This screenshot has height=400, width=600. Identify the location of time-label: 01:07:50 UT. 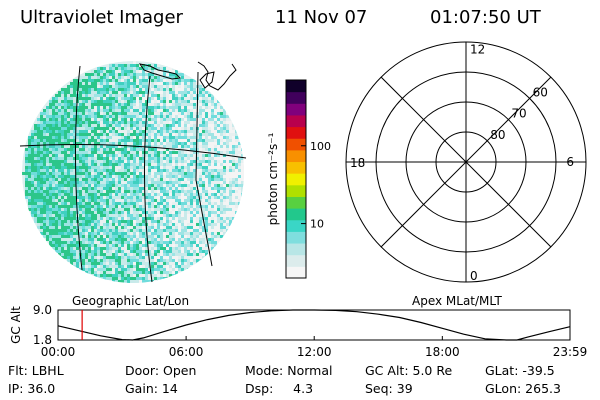
(485, 17).